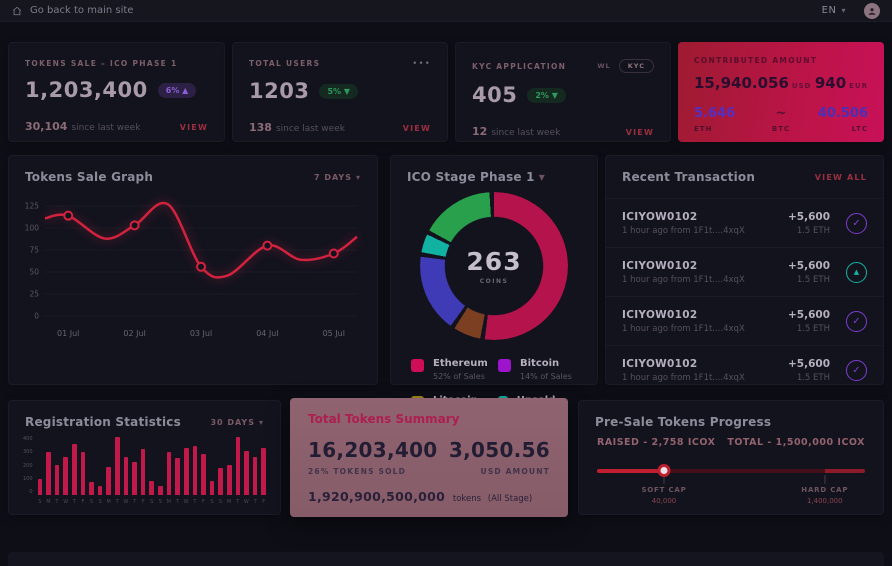 This screenshot has height=566, width=892. What do you see at coordinates (756, 60) in the screenshot?
I see `contributed-label: CONTRIBUTED AMOUNT` at bounding box center [756, 60].